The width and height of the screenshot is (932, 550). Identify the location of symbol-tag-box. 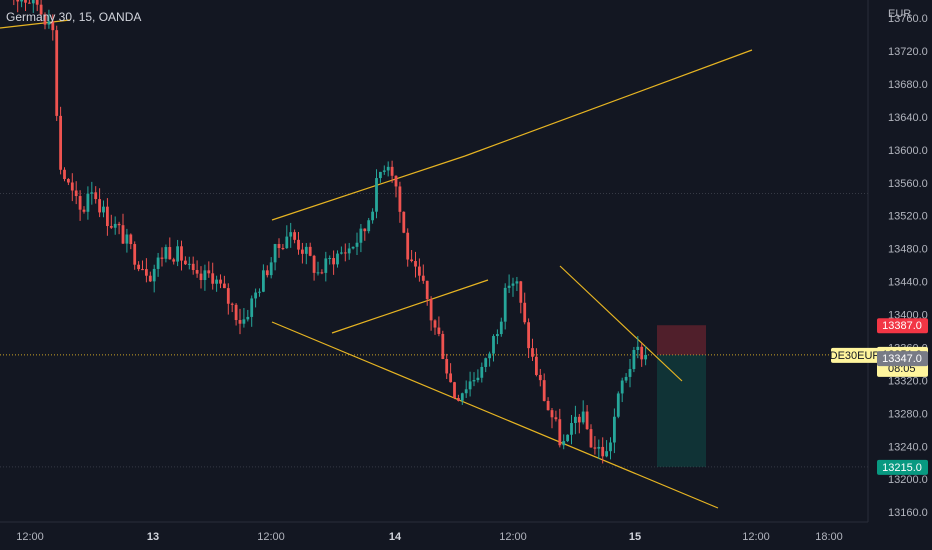
(855, 355).